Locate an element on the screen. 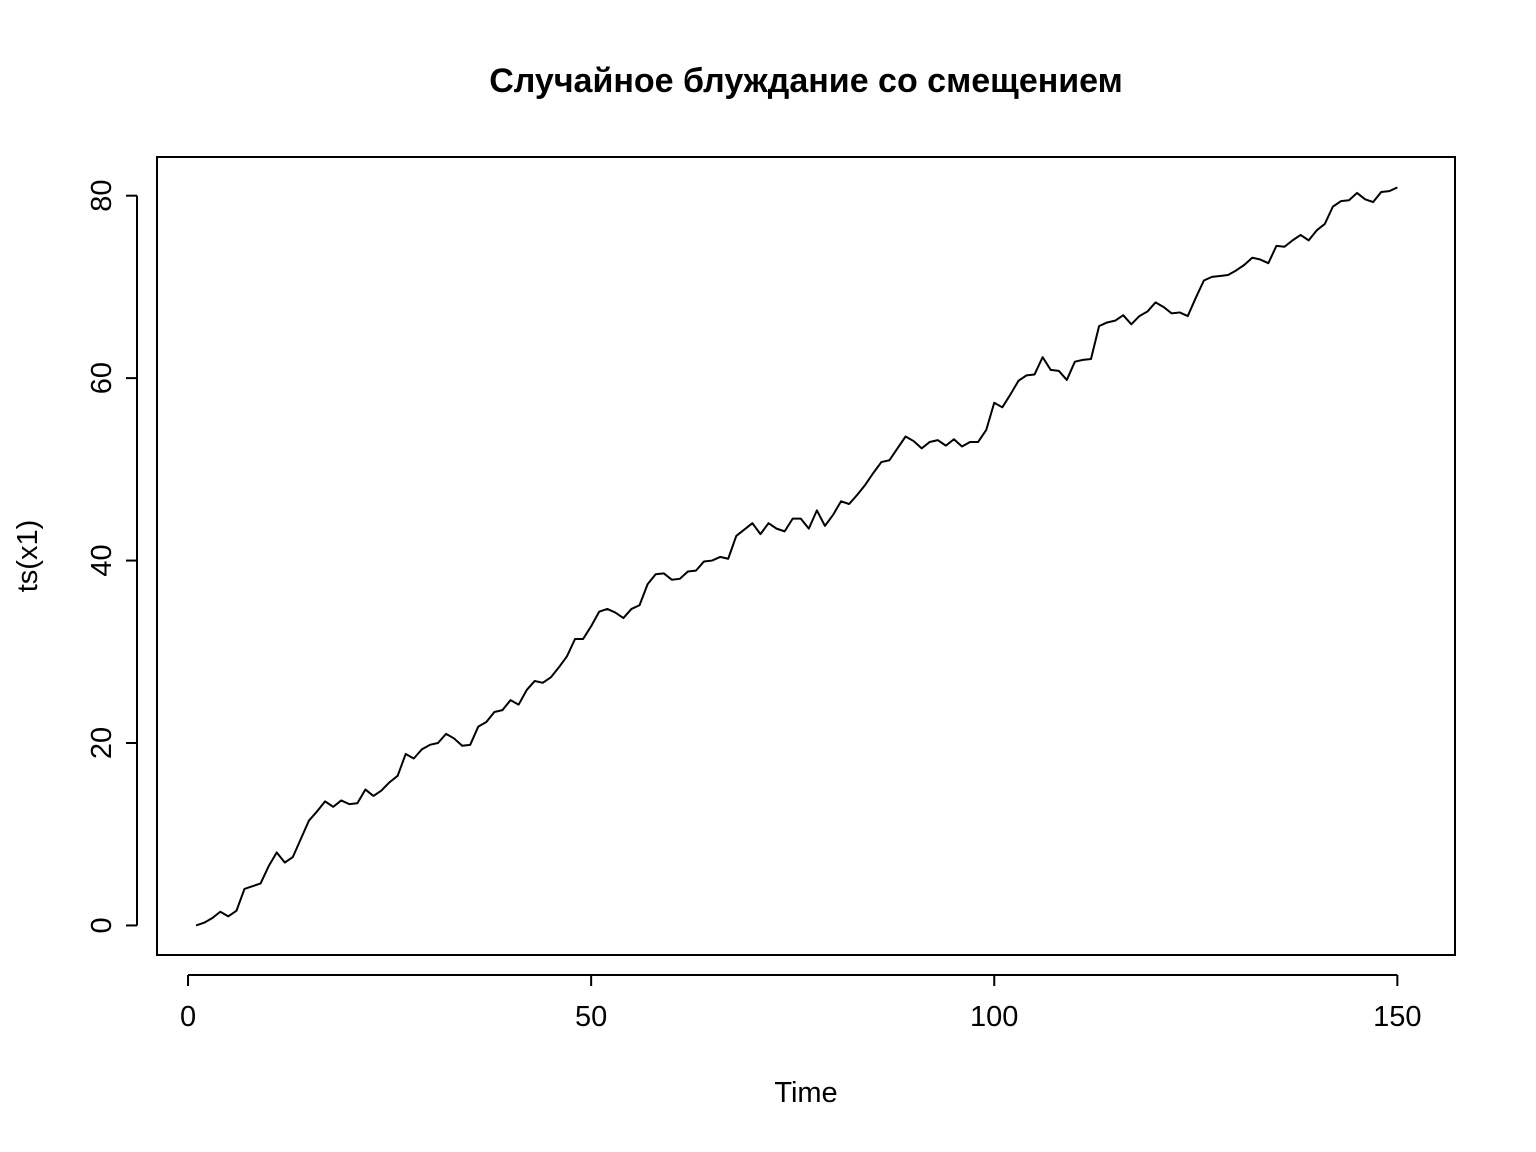 The image size is (1536, 1152). x-tick-label: 100 is located at coordinates (994, 1017).